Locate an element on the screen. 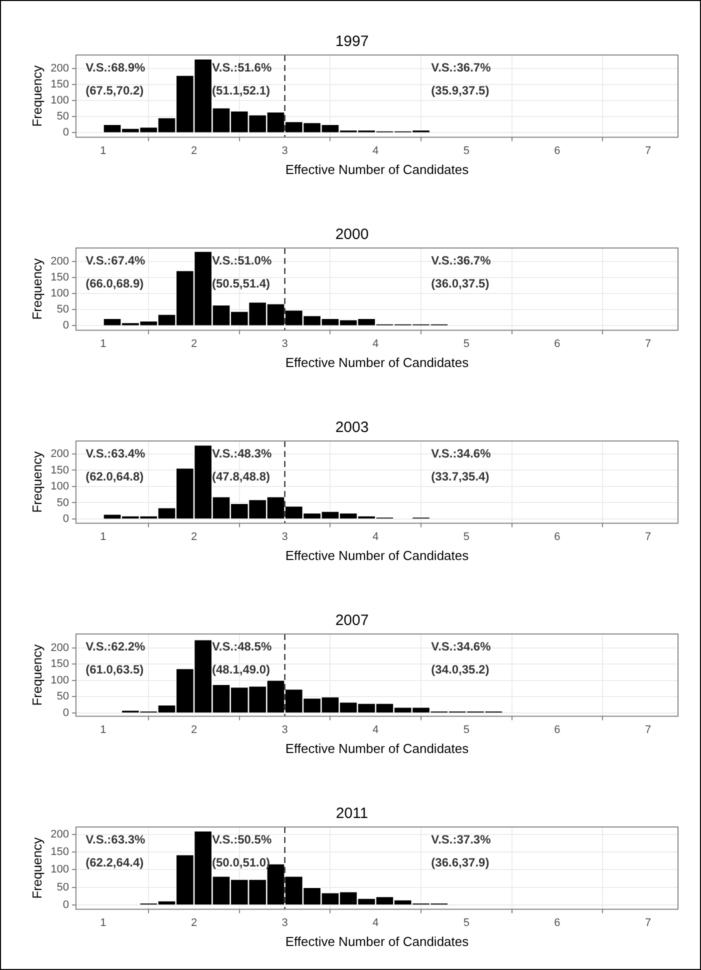 The image size is (701, 970). annotation: V.S.:51.0% is located at coordinates (242, 260).